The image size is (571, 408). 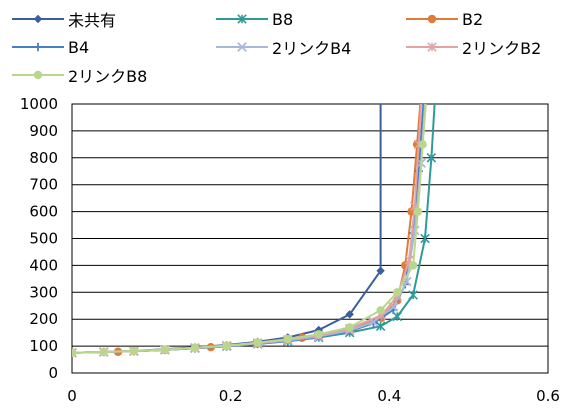 I want to click on legend-item-5: 2リンクB2, so click(x=472, y=47).